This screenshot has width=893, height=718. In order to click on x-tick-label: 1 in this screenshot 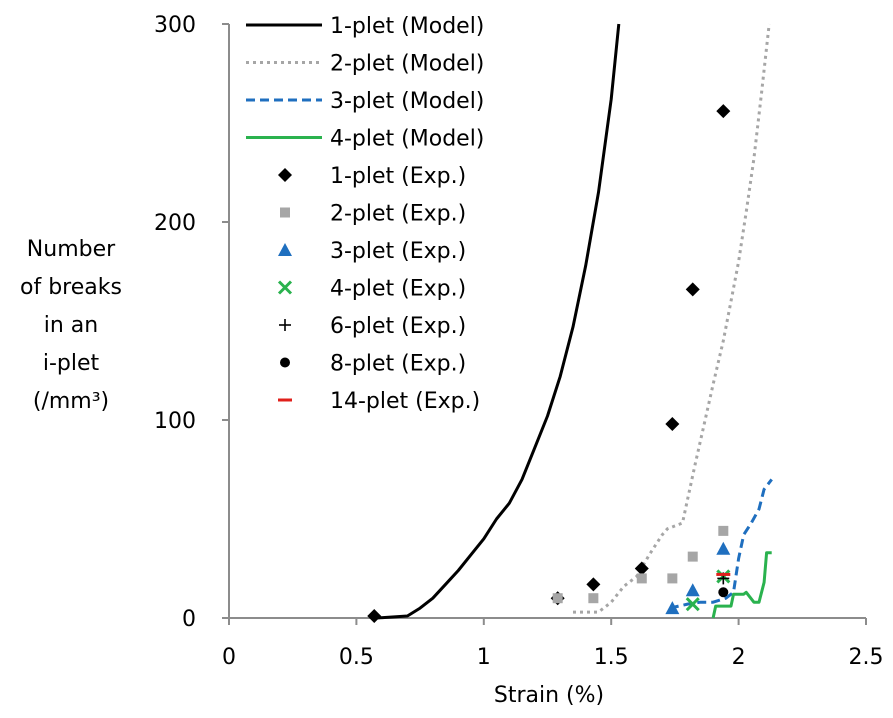, I will do `click(484, 657)`.